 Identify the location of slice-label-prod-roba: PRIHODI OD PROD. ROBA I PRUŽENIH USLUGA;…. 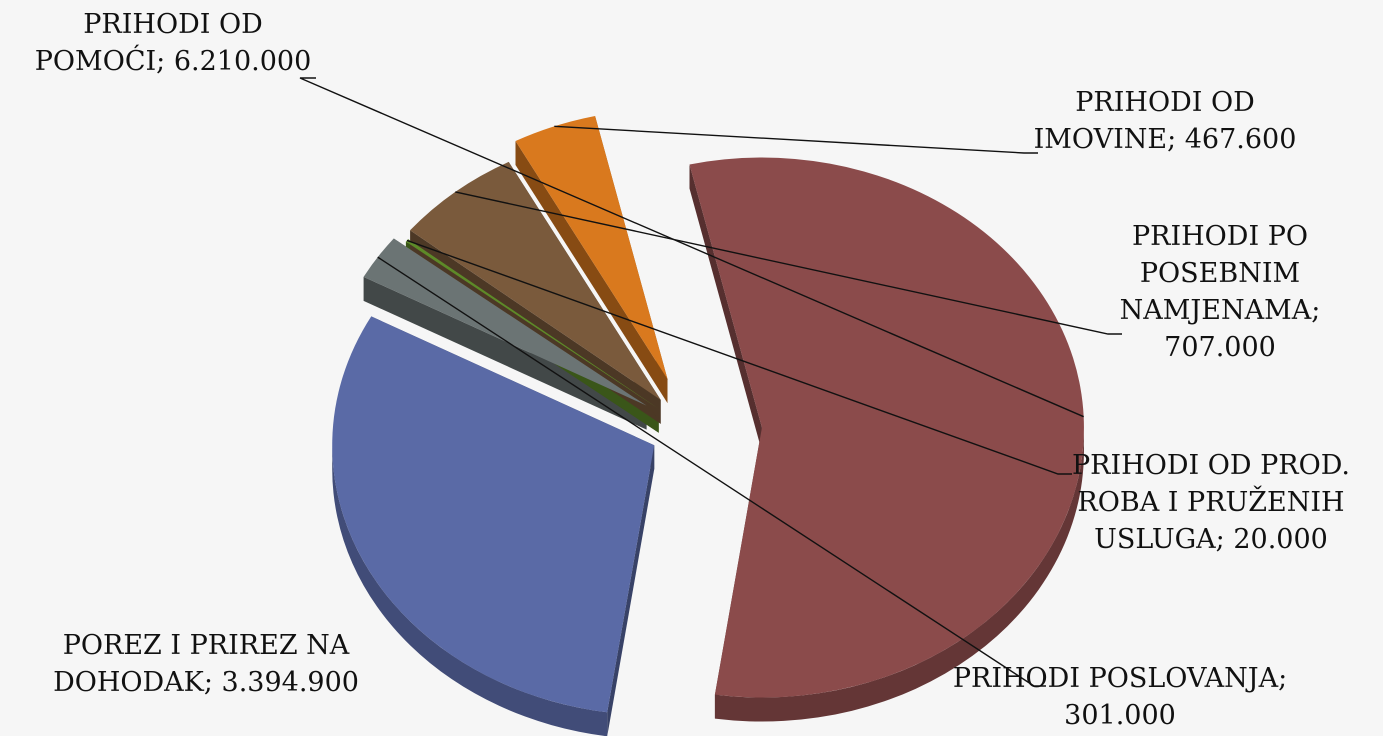
(1210, 502).